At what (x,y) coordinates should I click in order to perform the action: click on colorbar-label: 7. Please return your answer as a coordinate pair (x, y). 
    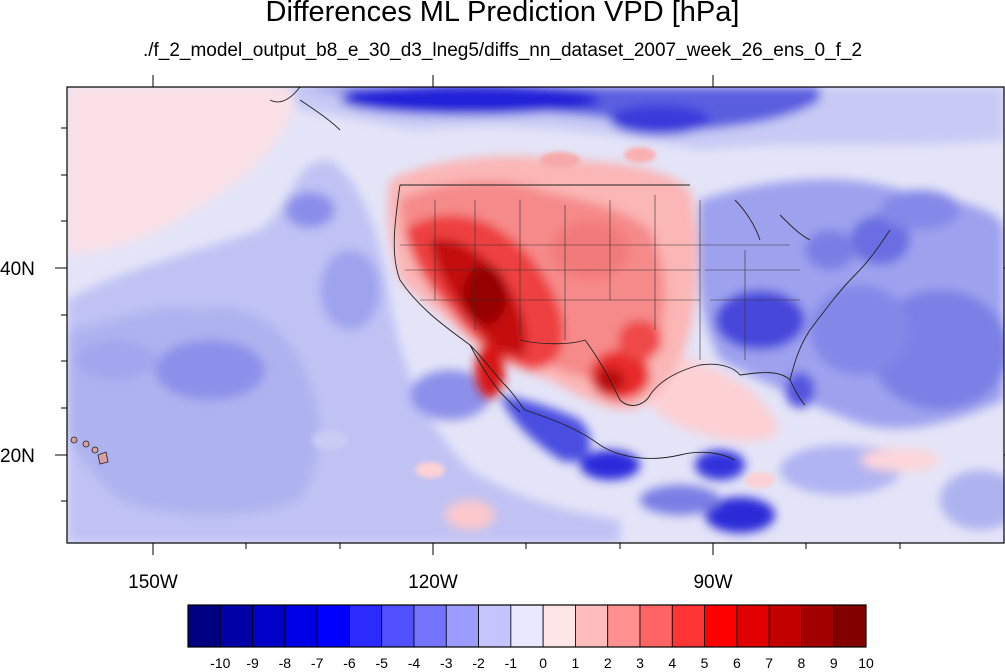
    Looking at the image, I should click on (769, 663).